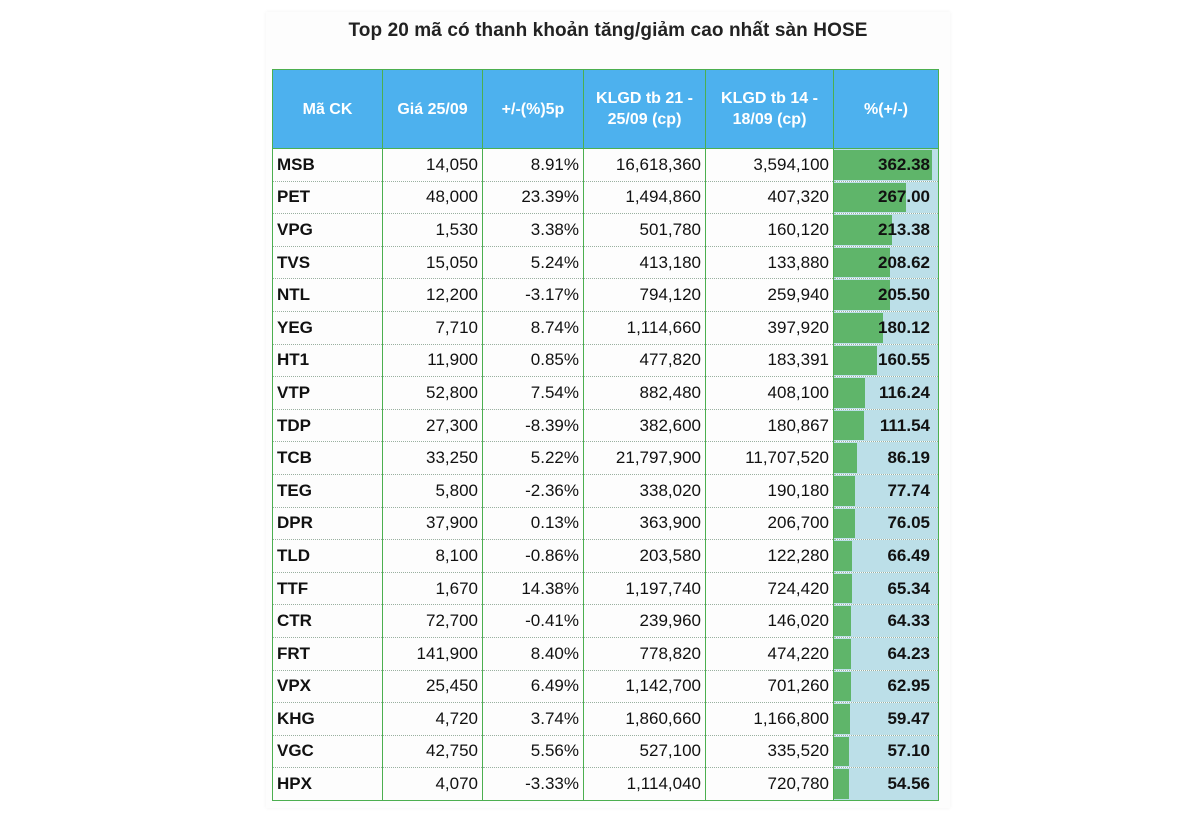 This screenshot has height=827, width=1200. What do you see at coordinates (327, 687) in the screenshot?
I see `stock-code: VPX` at bounding box center [327, 687].